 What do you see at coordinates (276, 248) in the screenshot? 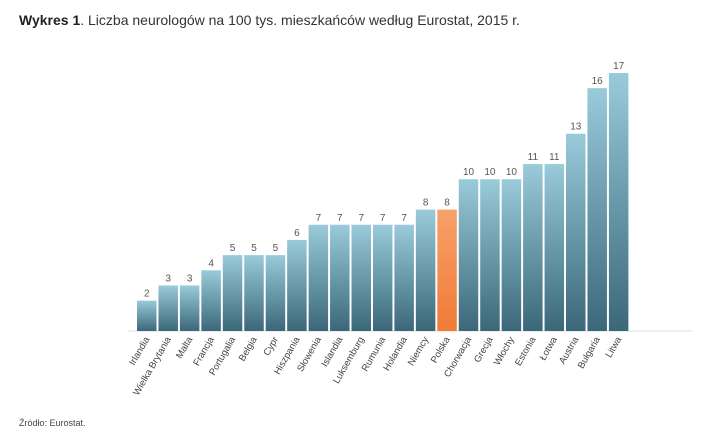
I see `value-label-cypr: 5` at bounding box center [276, 248].